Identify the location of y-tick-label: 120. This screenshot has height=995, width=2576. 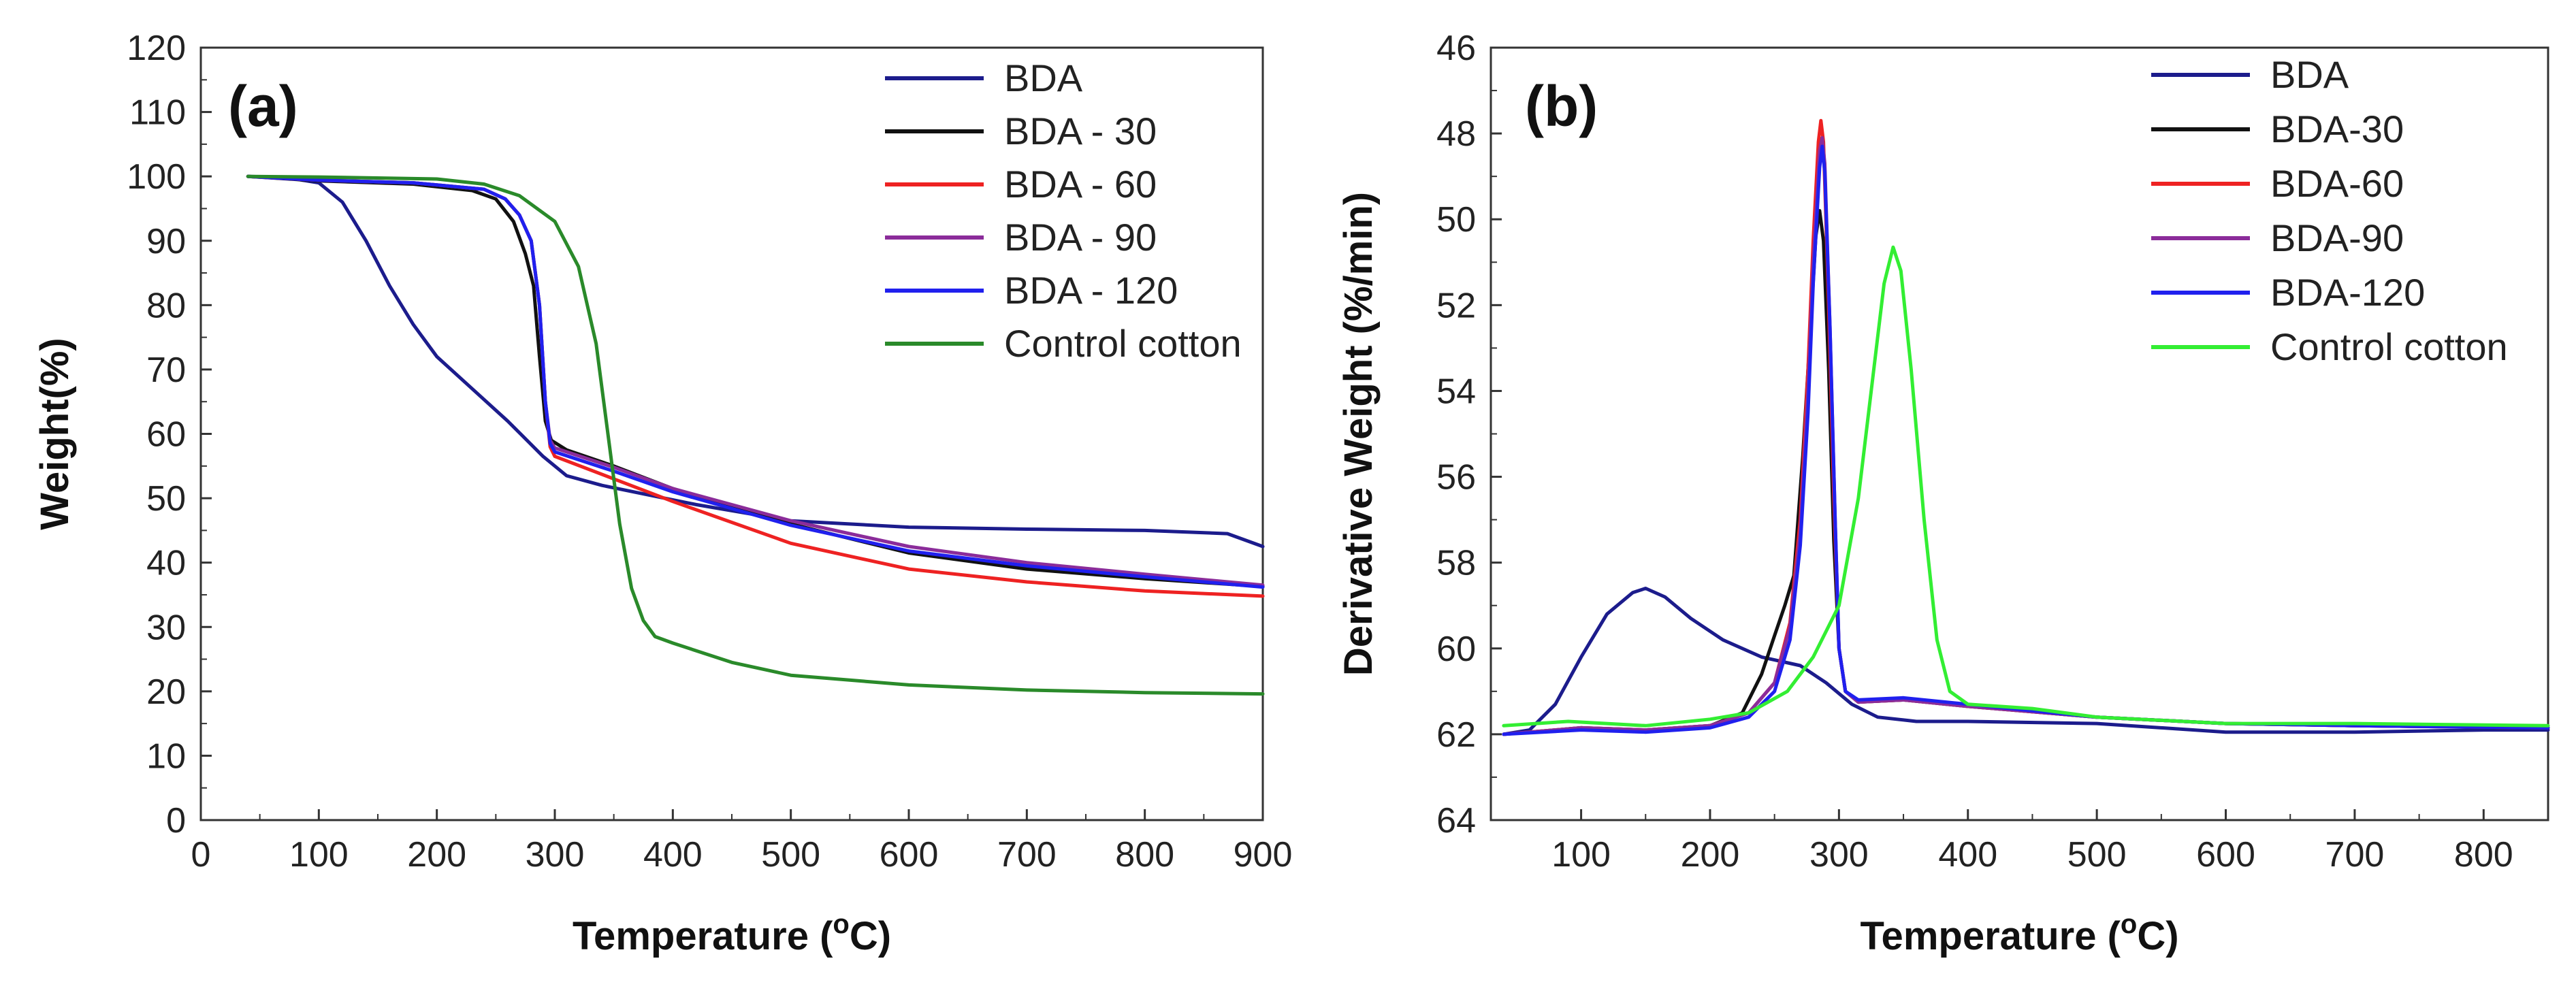
(157, 48).